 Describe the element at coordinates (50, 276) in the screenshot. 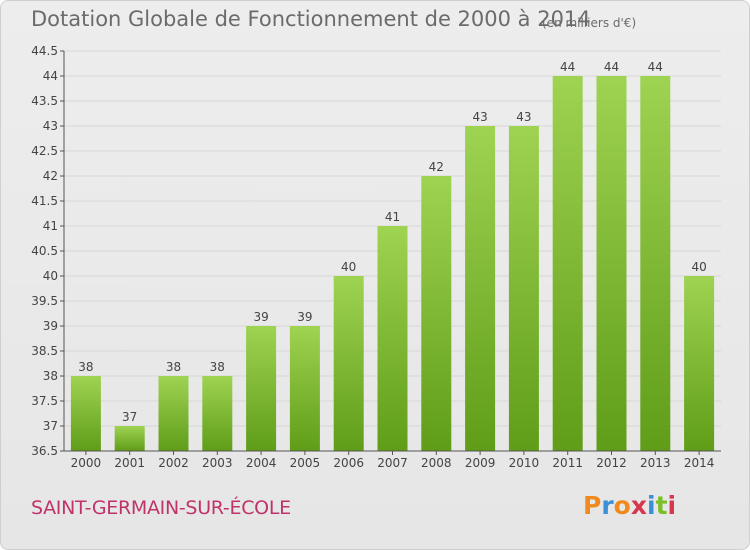

I see `y-tick-label: 40` at that location.